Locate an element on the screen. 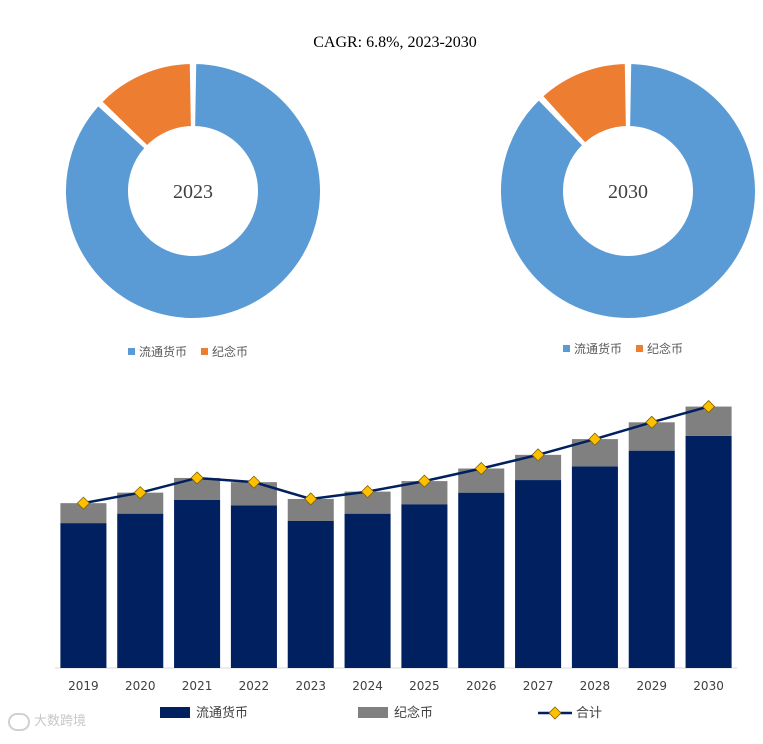 This screenshot has height=744, width=763. x-tick-label: 2023 is located at coordinates (310, 686).